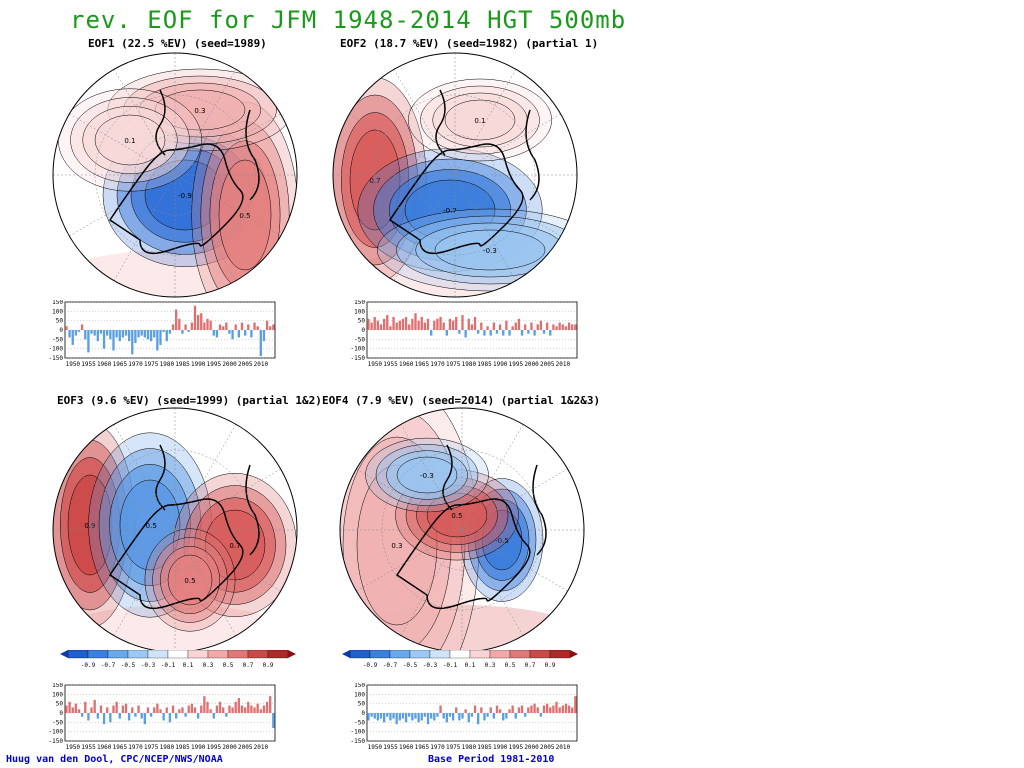 This screenshot has height=768, width=1024. What do you see at coordinates (189, 400) in the screenshot?
I see `panel-title-eof3: EOF3 (9.6 %EV) (seed=1999) (partial 1&2)` at bounding box center [189, 400].